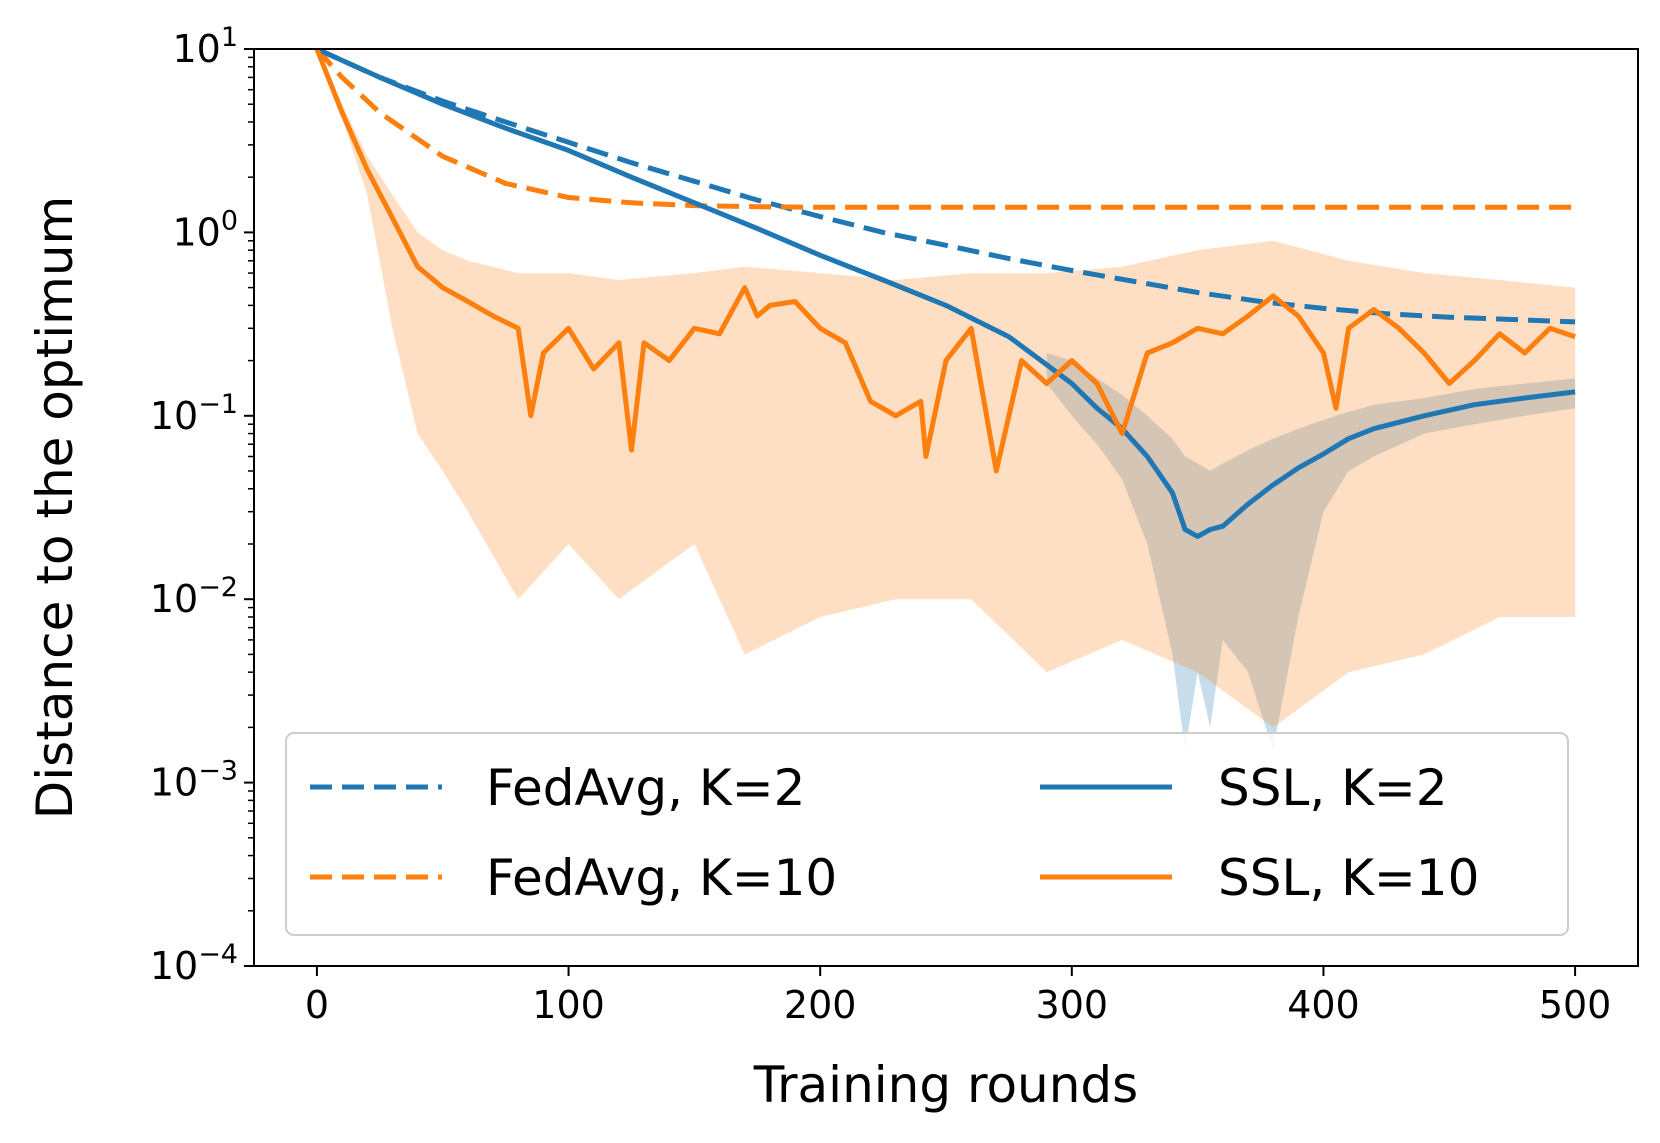  I want to click on x-axis: 0 100 200 300 400 500, so click(958, 996).